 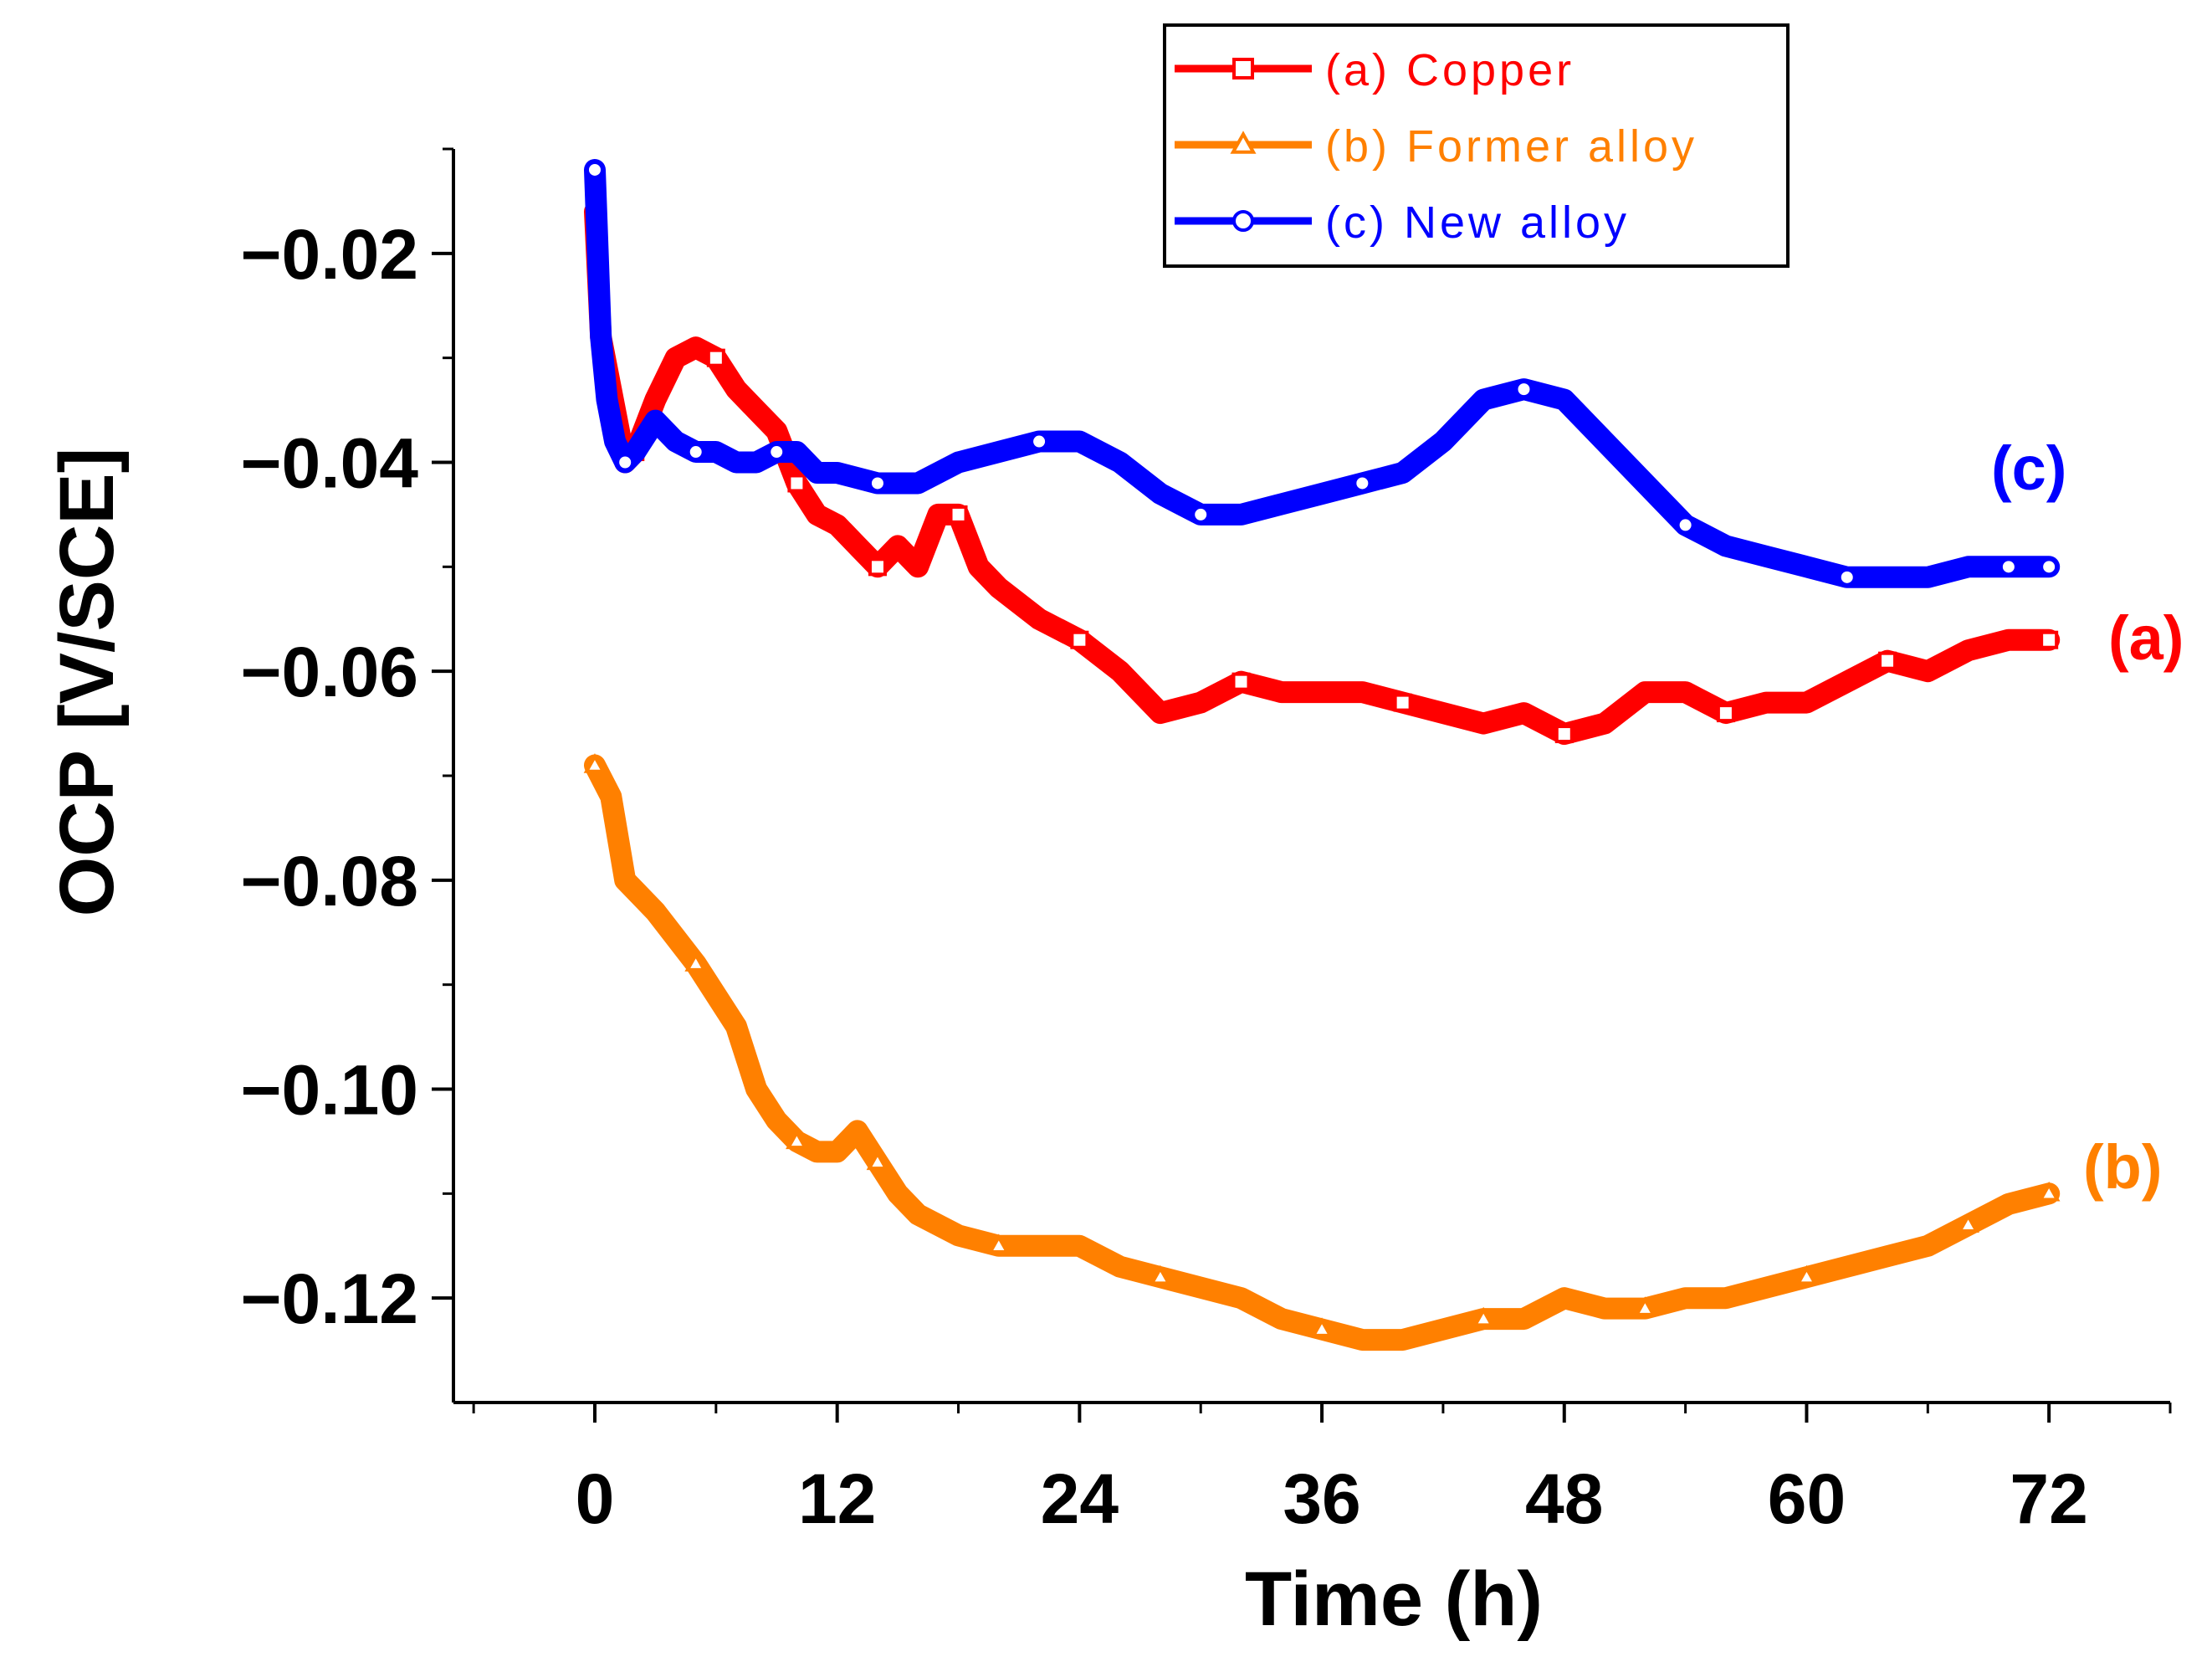 I want to click on legend: (a) Copper (b) Former alloy (c) New alloy, so click(x=1476, y=145).